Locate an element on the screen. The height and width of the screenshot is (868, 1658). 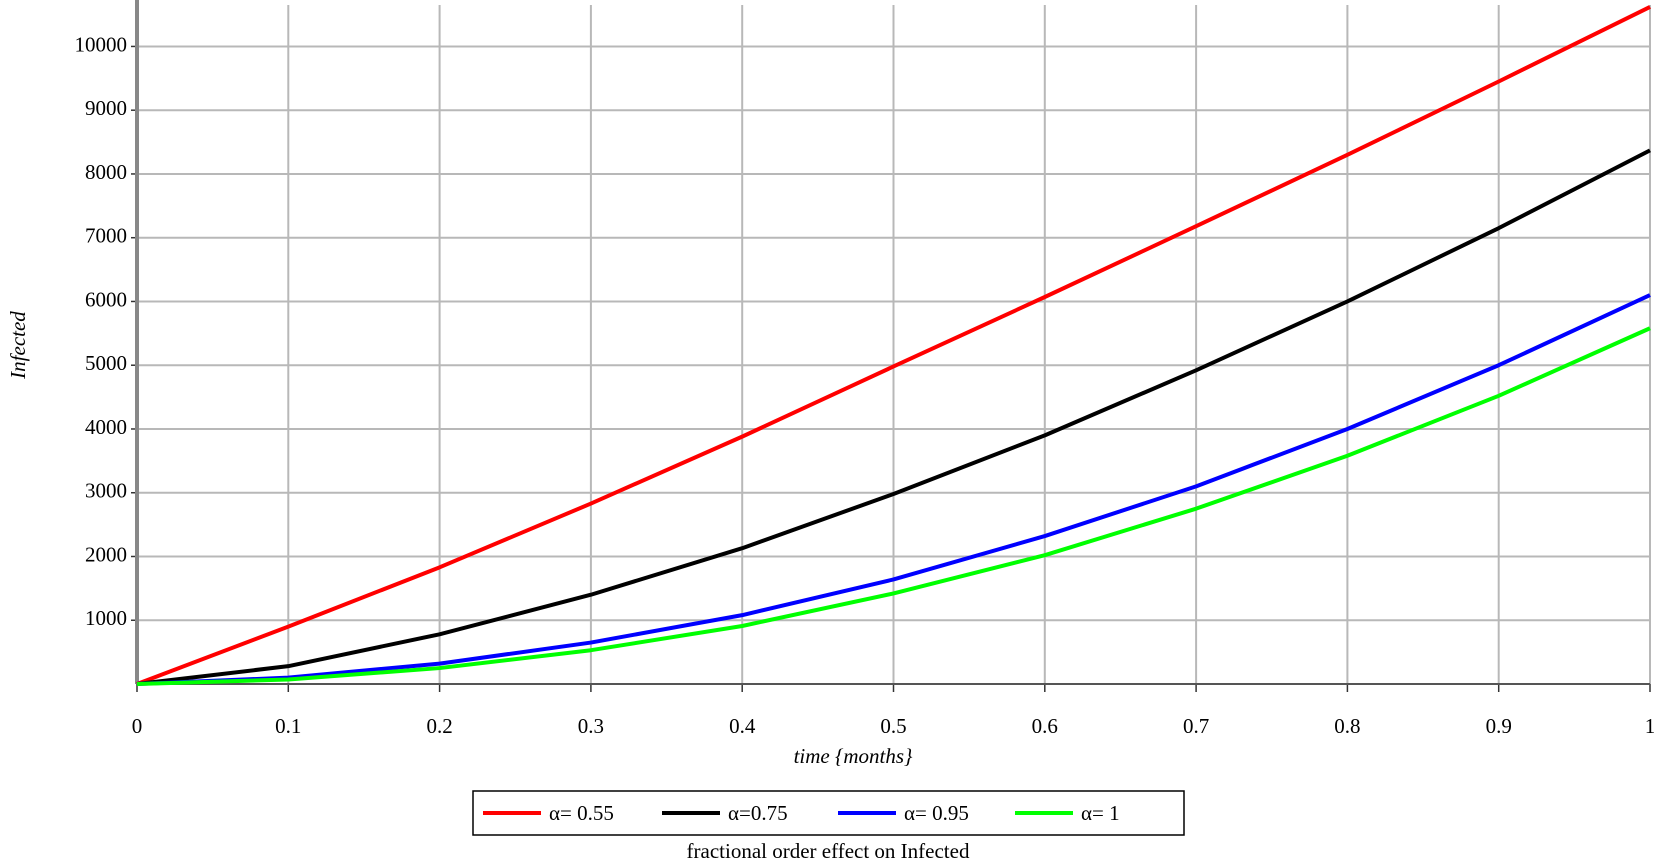
legend-label: α= 0.95 is located at coordinates (936, 813).